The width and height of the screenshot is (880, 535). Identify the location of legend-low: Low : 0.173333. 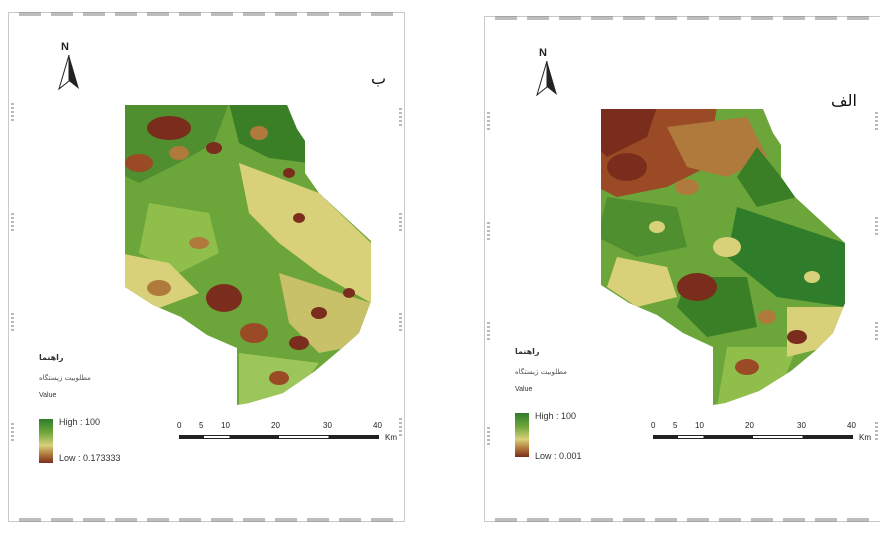
(90, 458).